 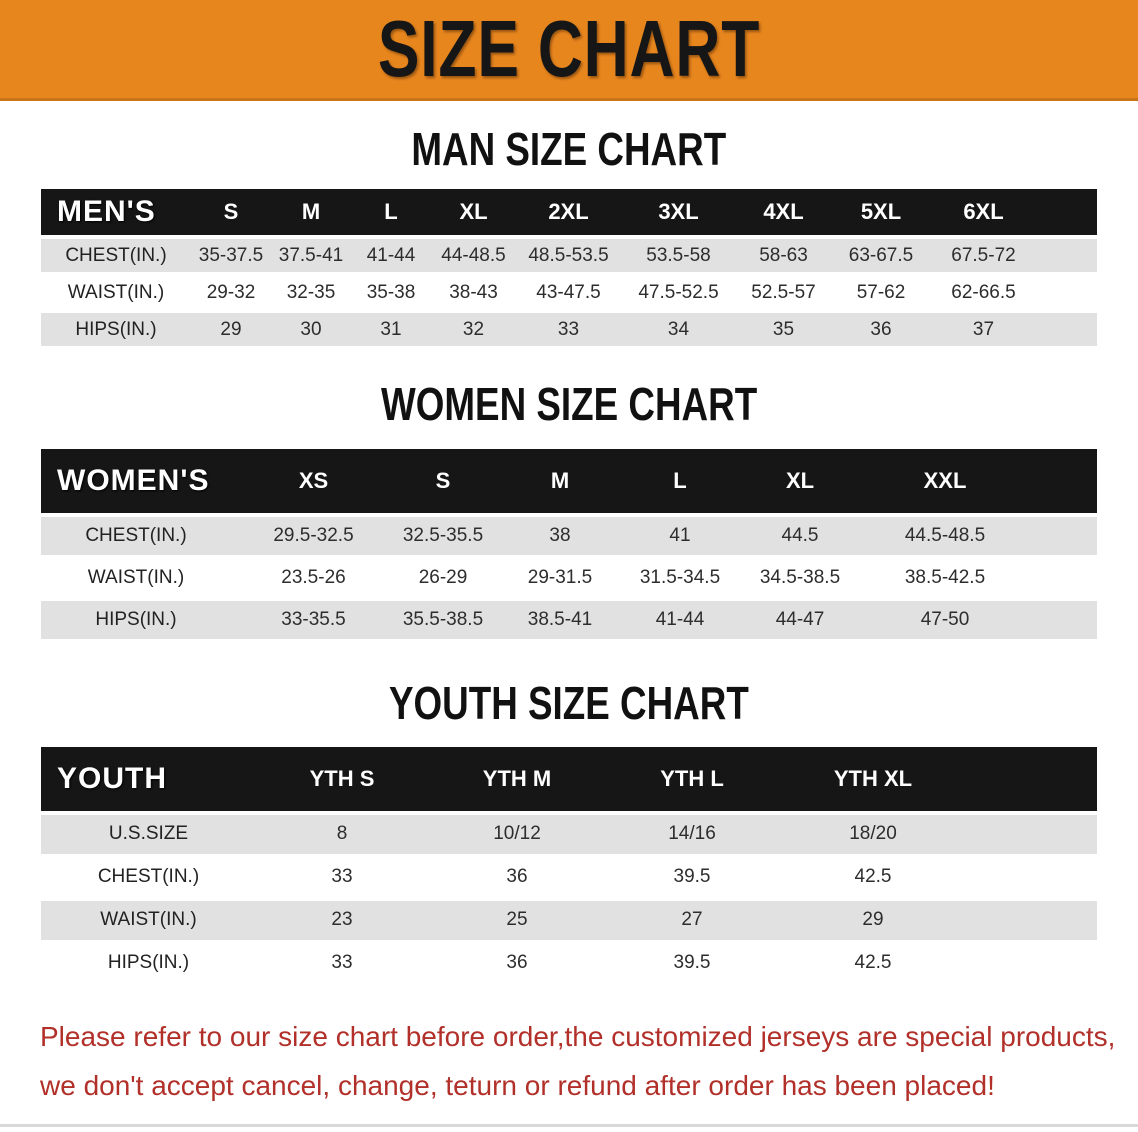 What do you see at coordinates (231, 293) in the screenshot?
I see `size-value-cell: 29-32` at bounding box center [231, 293].